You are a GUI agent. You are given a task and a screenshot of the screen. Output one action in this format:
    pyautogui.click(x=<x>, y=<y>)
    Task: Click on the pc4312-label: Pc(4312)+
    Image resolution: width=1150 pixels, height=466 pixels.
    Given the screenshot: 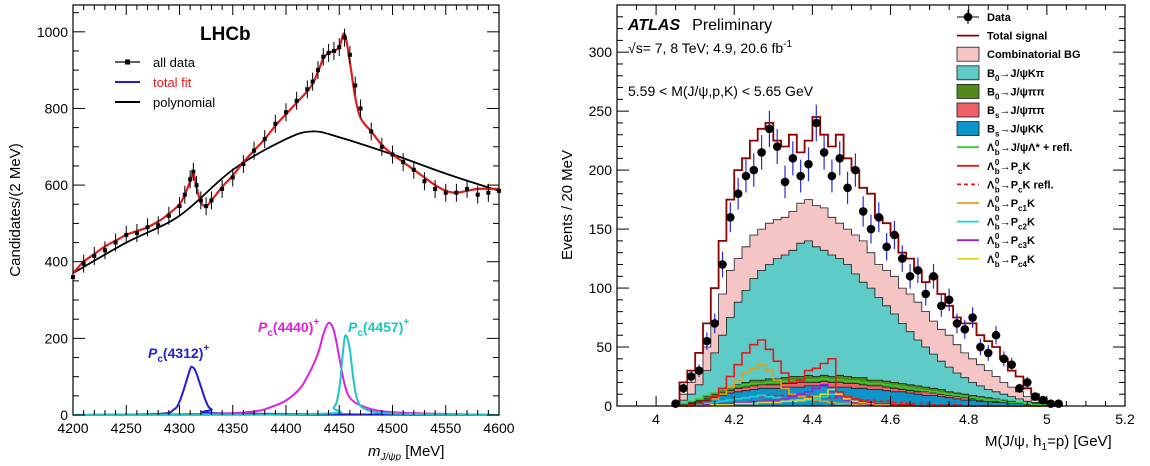 What is the action you would take?
    pyautogui.click(x=178, y=354)
    